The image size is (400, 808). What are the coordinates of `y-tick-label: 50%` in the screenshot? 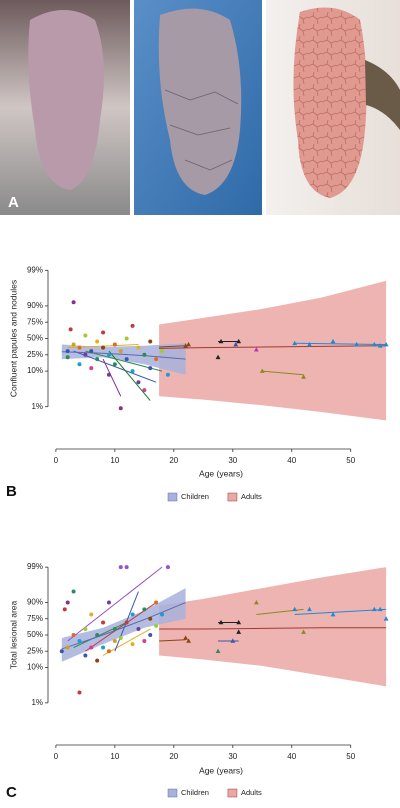 It's located at (35, 634).